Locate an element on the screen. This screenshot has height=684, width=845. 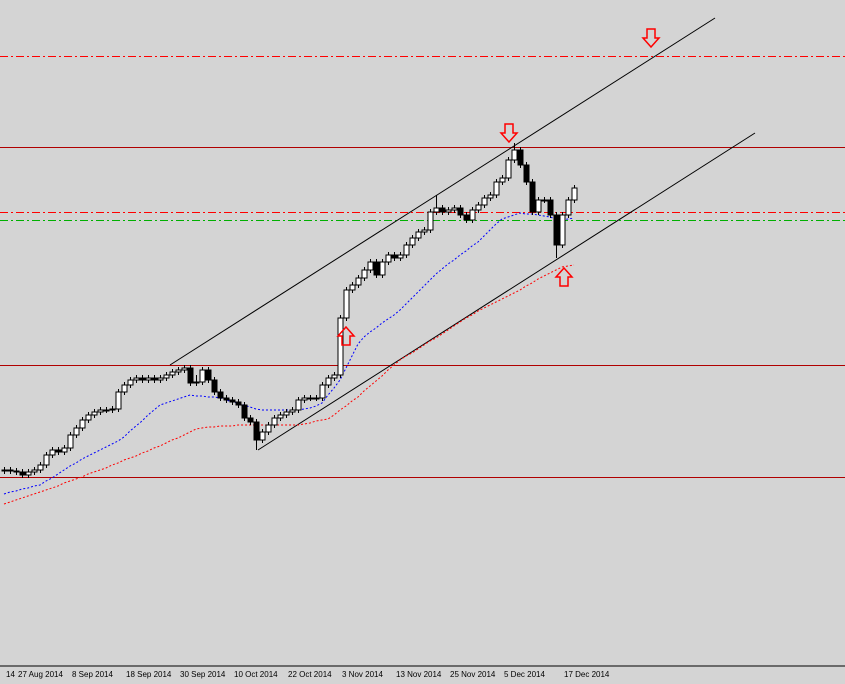
x-tick-label: 13 Nov 2014 is located at coordinates (419, 674).